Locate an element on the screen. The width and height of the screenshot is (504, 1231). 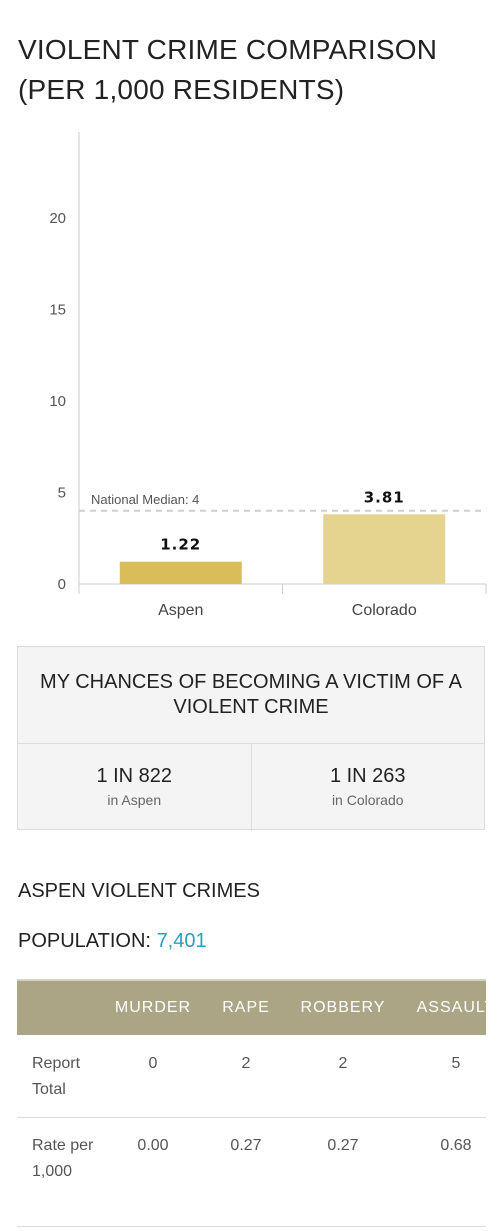
section-title: ASPEN VIOLENT CRIMES is located at coordinates (139, 891).